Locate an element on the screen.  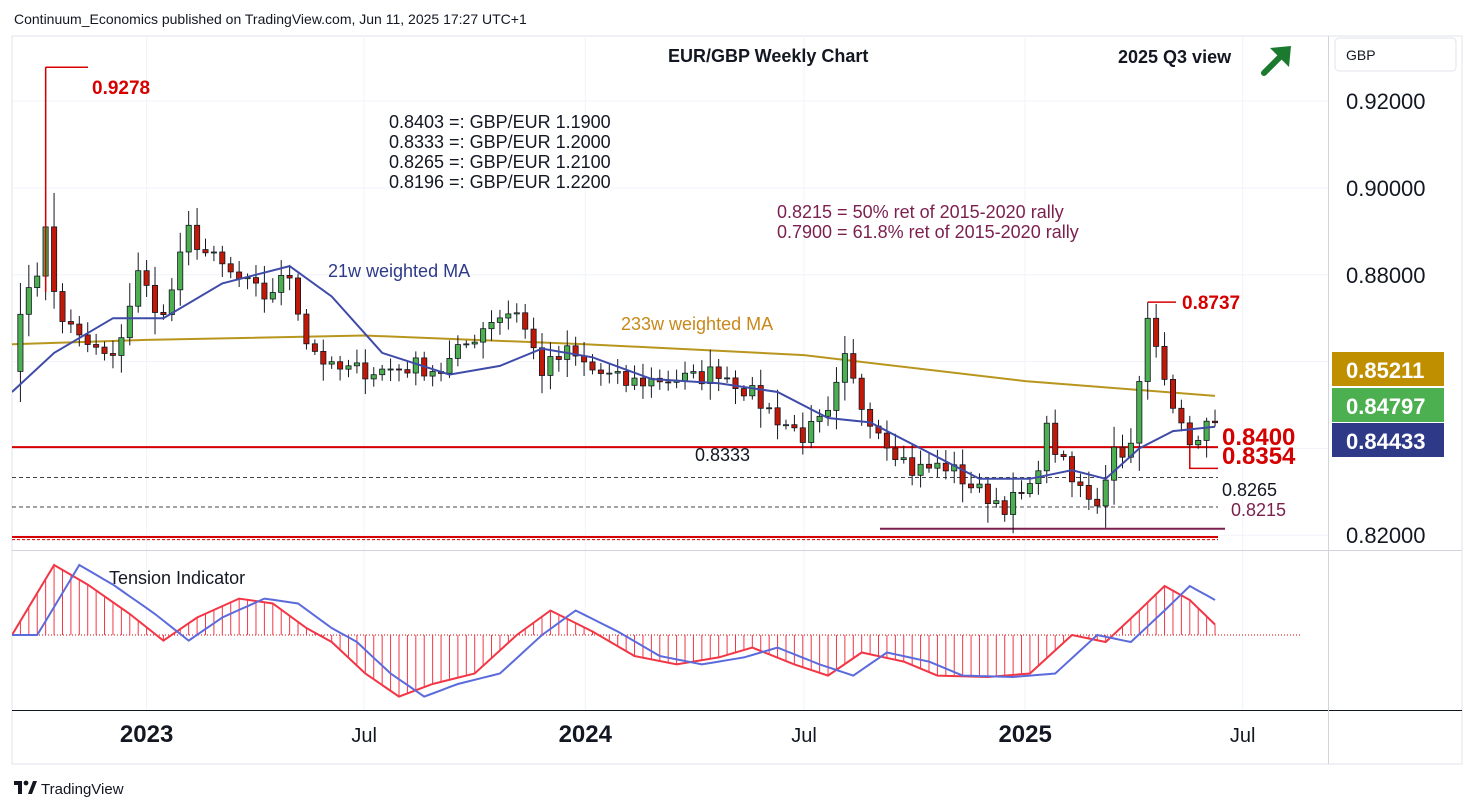
price-tick-4: 0.82000 is located at coordinates (1386, 535).